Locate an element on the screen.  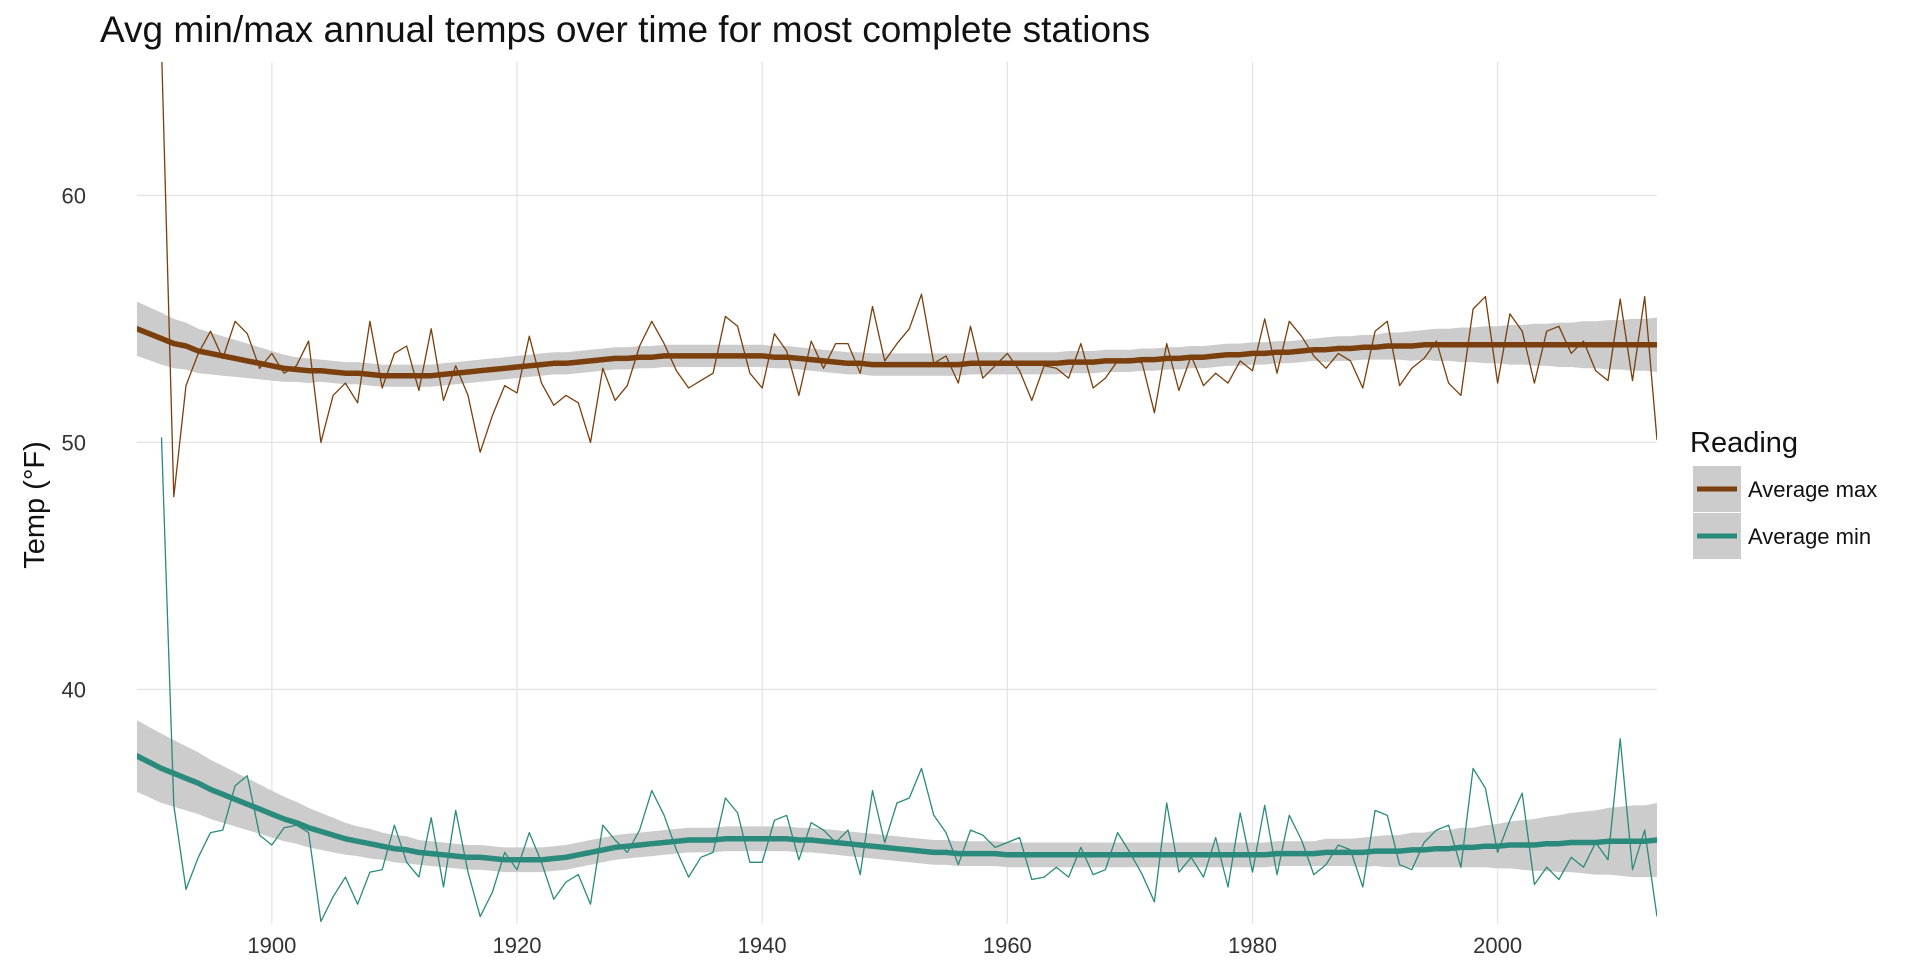
y-tick-label: 50 is located at coordinates (74, 442).